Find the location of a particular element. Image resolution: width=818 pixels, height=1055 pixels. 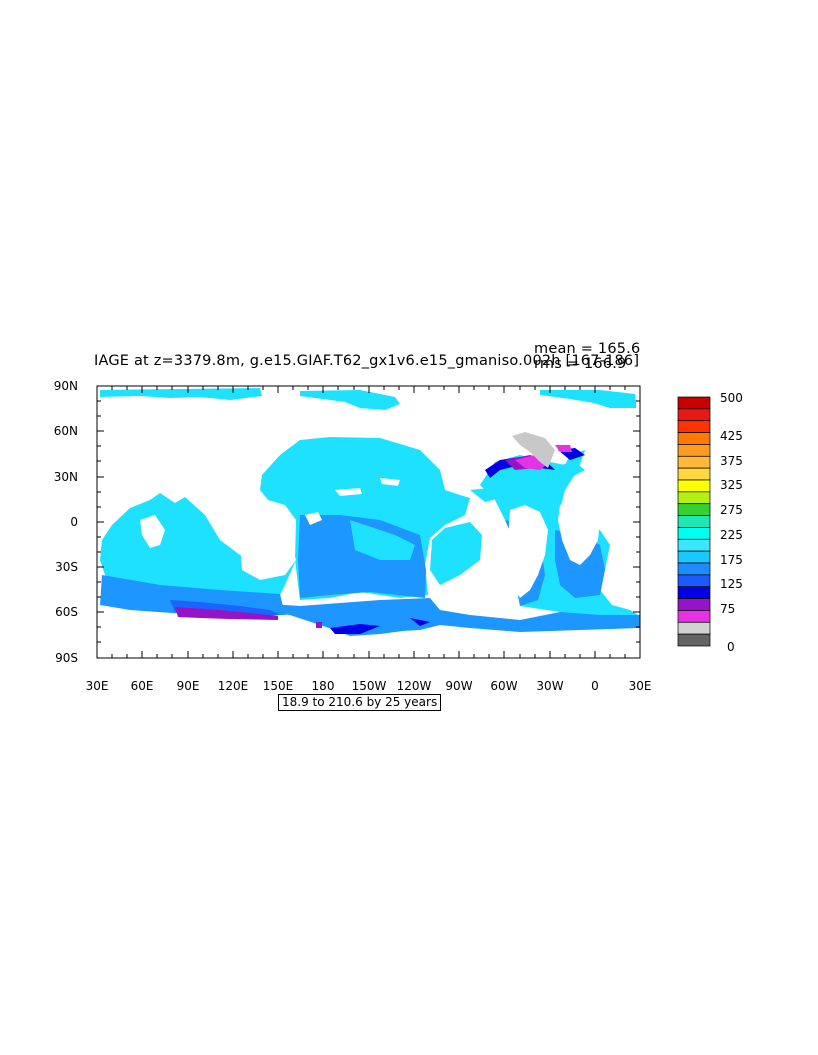

lon-label: 0 is located at coordinates (595, 686).